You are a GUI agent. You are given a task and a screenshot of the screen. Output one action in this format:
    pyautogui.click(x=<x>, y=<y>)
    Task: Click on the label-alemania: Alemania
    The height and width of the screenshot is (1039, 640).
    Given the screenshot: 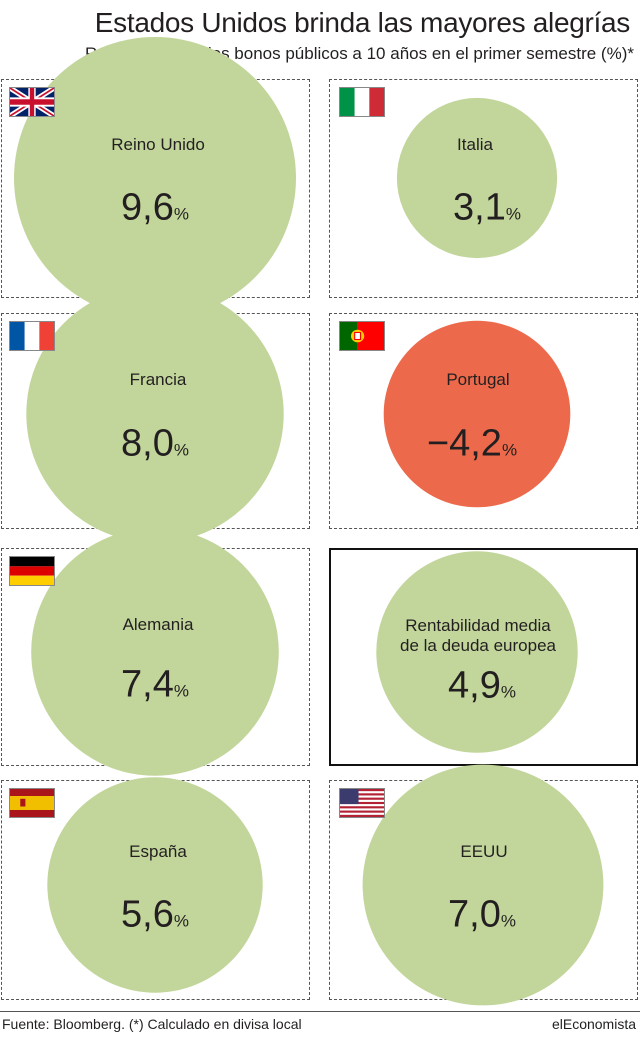 What is the action you would take?
    pyautogui.click(x=158, y=624)
    